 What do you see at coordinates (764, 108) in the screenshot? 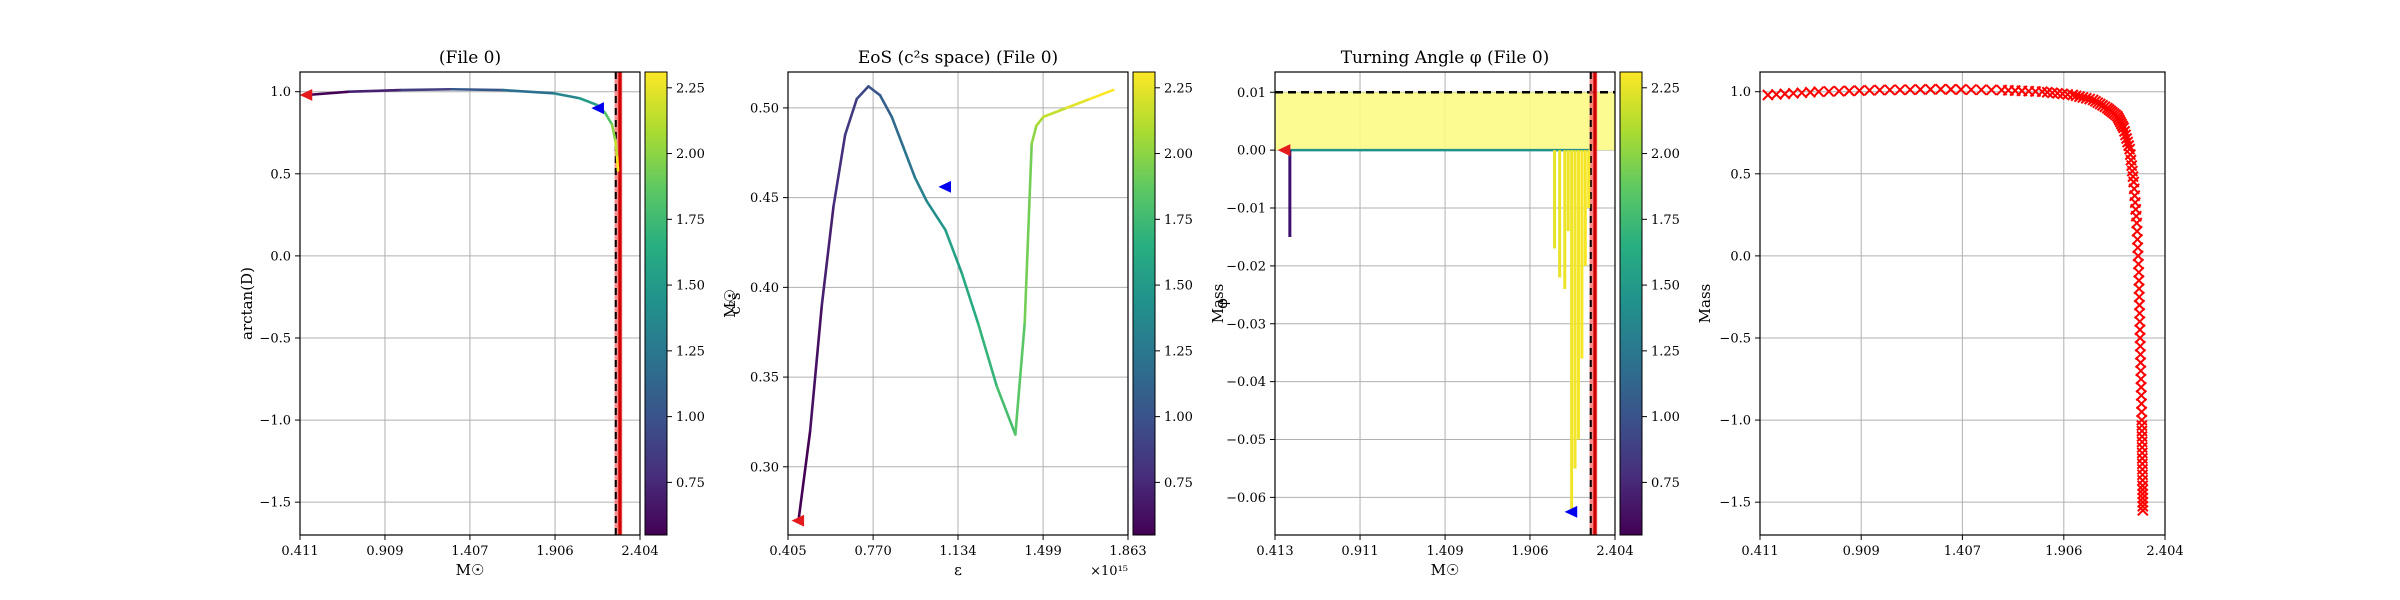
I see `y-tick-label: 0.50` at bounding box center [764, 108].